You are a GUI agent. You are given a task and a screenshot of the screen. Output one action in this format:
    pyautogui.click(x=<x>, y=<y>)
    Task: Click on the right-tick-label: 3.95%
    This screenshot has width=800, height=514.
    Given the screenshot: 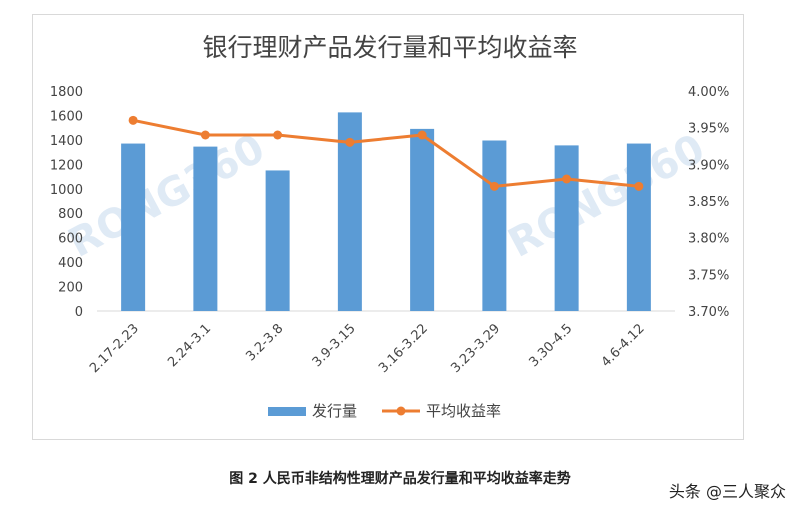 What is the action you would take?
    pyautogui.click(x=708, y=129)
    